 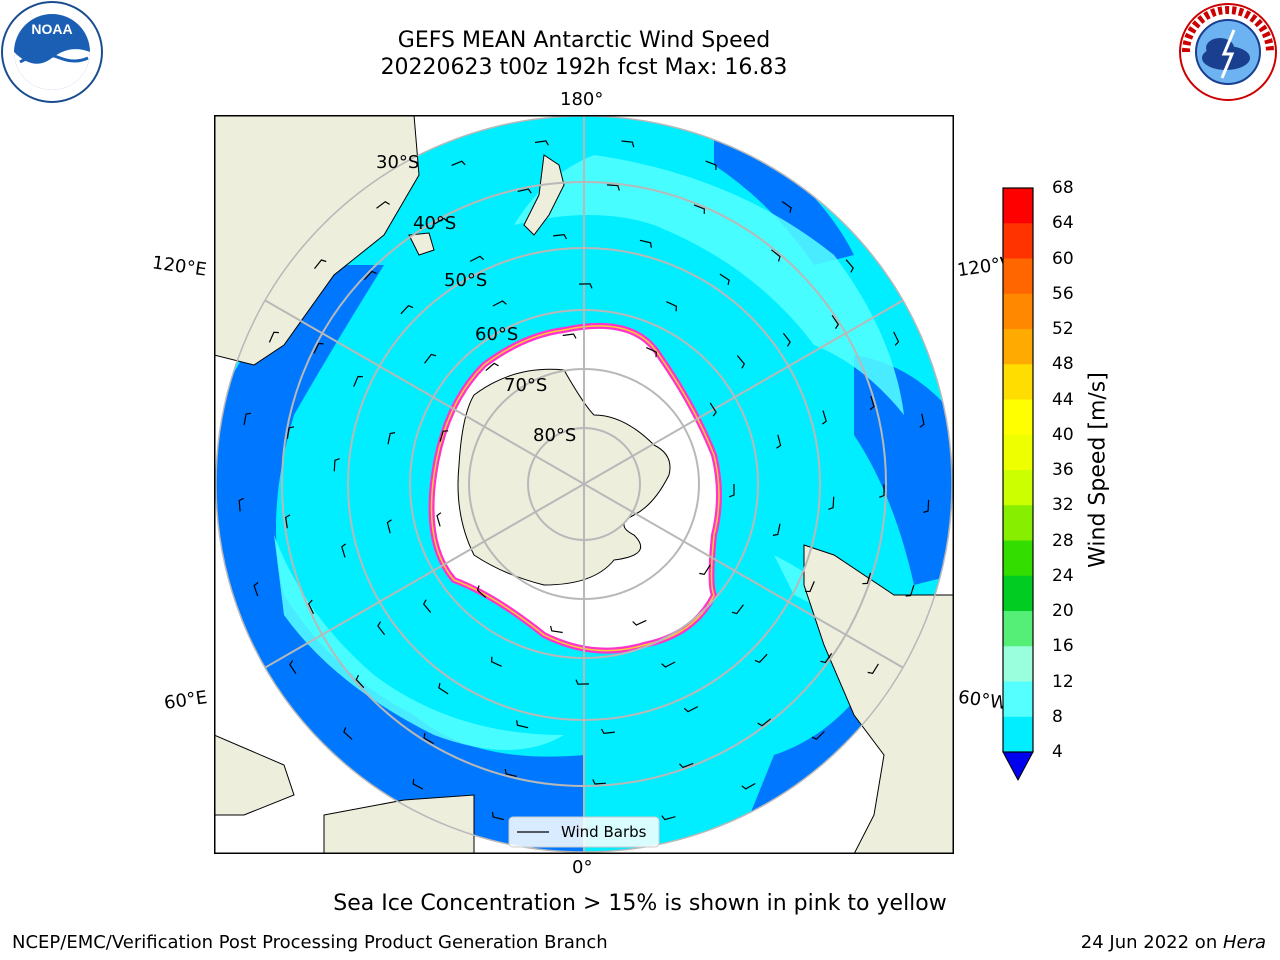 What do you see at coordinates (1151, 942) in the screenshot?
I see `footer-date: 24 Jun 2022 on` at bounding box center [1151, 942].